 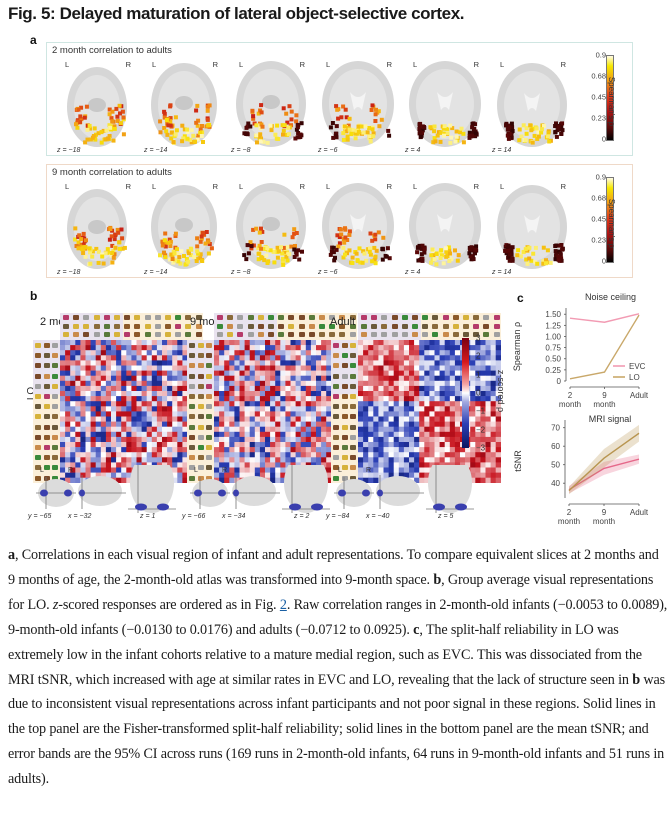 I want to click on y-tick-label: 0, so click(x=559, y=381).